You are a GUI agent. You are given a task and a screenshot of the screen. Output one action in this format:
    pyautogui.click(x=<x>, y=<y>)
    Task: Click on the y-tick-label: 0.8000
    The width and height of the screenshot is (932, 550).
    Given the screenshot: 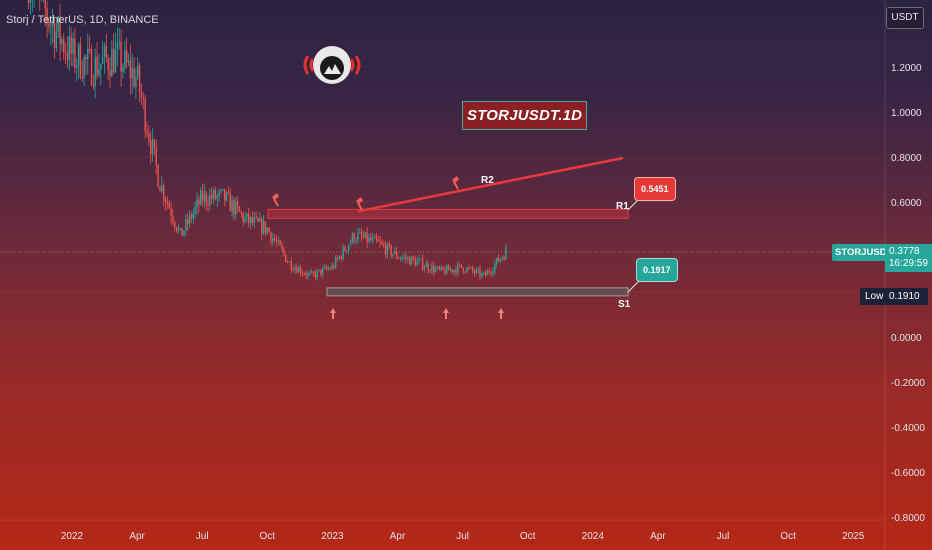 What is the action you would take?
    pyautogui.click(x=906, y=158)
    